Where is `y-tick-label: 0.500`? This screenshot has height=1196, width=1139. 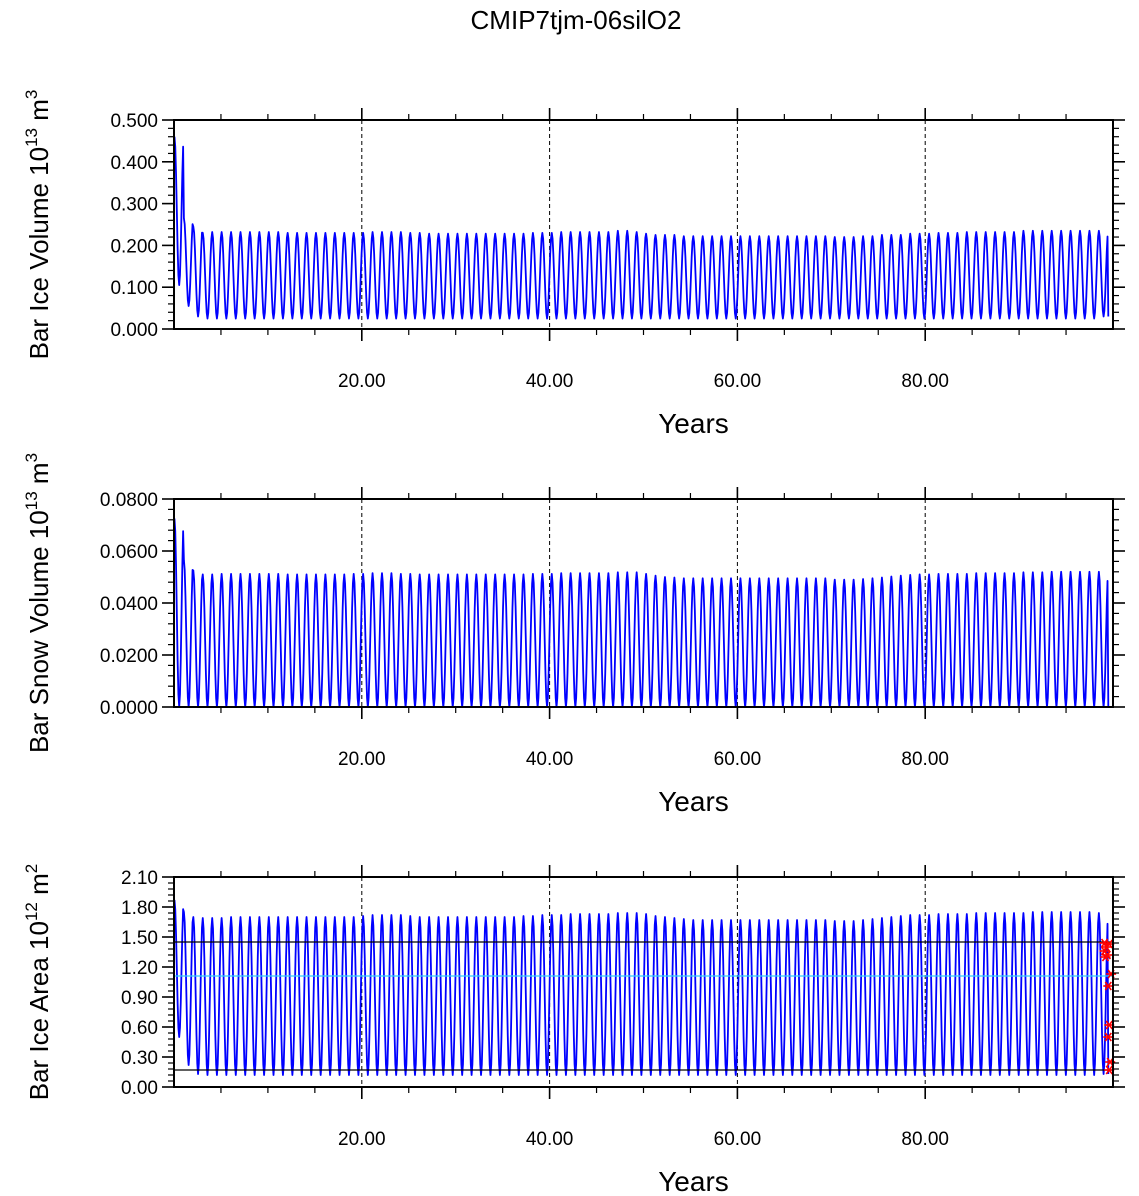
y-tick-label: 0.500 is located at coordinates (134, 121).